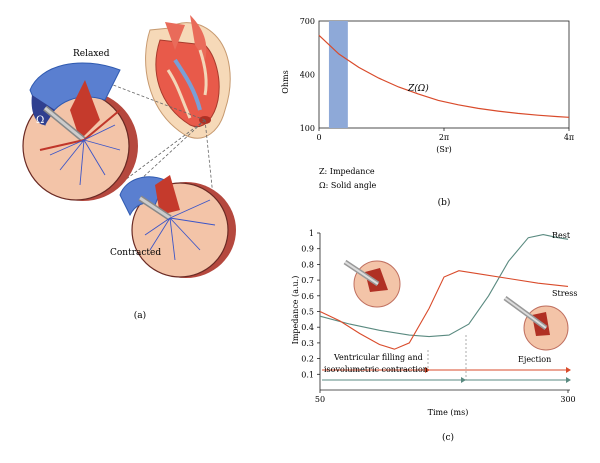 The image size is (600, 463). I want to click on c-xlabel: Time (ms), so click(448, 412).